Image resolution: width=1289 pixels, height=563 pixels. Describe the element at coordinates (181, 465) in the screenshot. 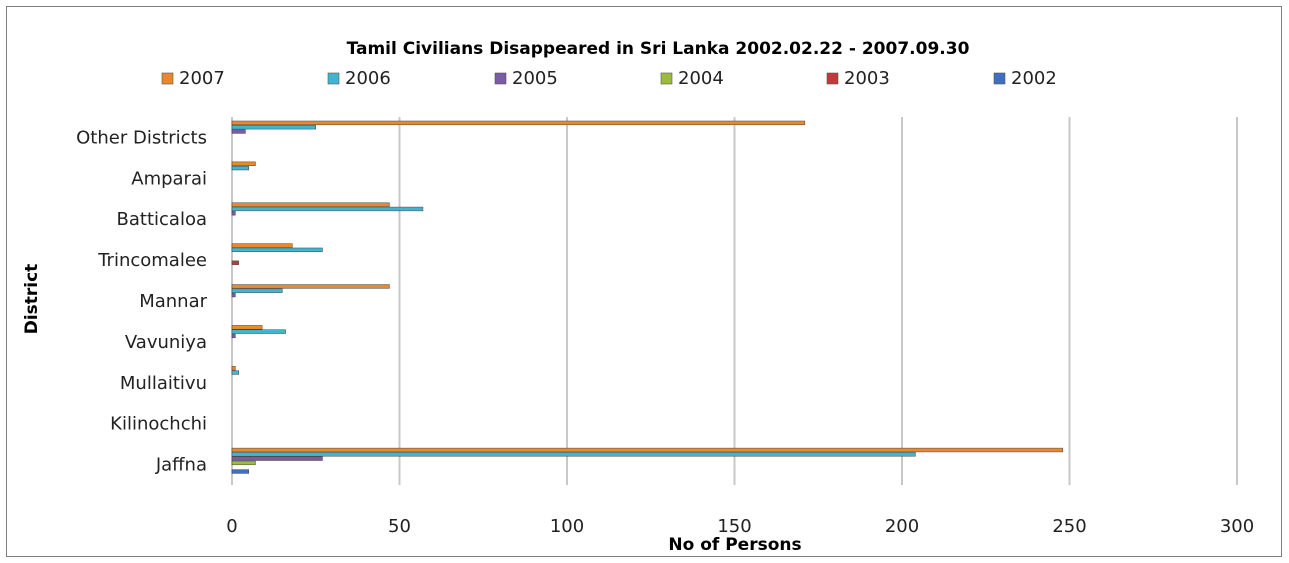

I see `category-label: Jaffna` at that location.